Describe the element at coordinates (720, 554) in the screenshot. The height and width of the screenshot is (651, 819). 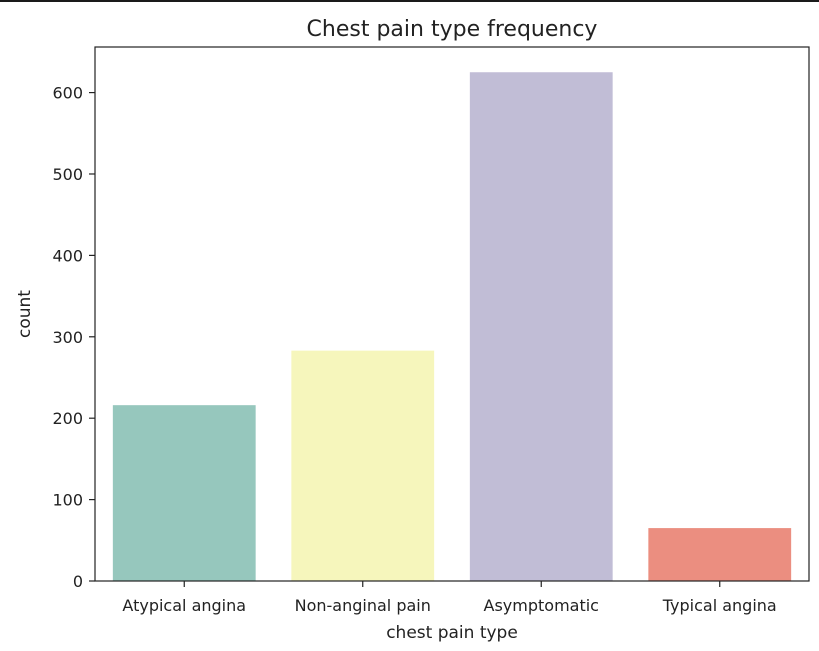
I see `bar-typical-angina` at that location.